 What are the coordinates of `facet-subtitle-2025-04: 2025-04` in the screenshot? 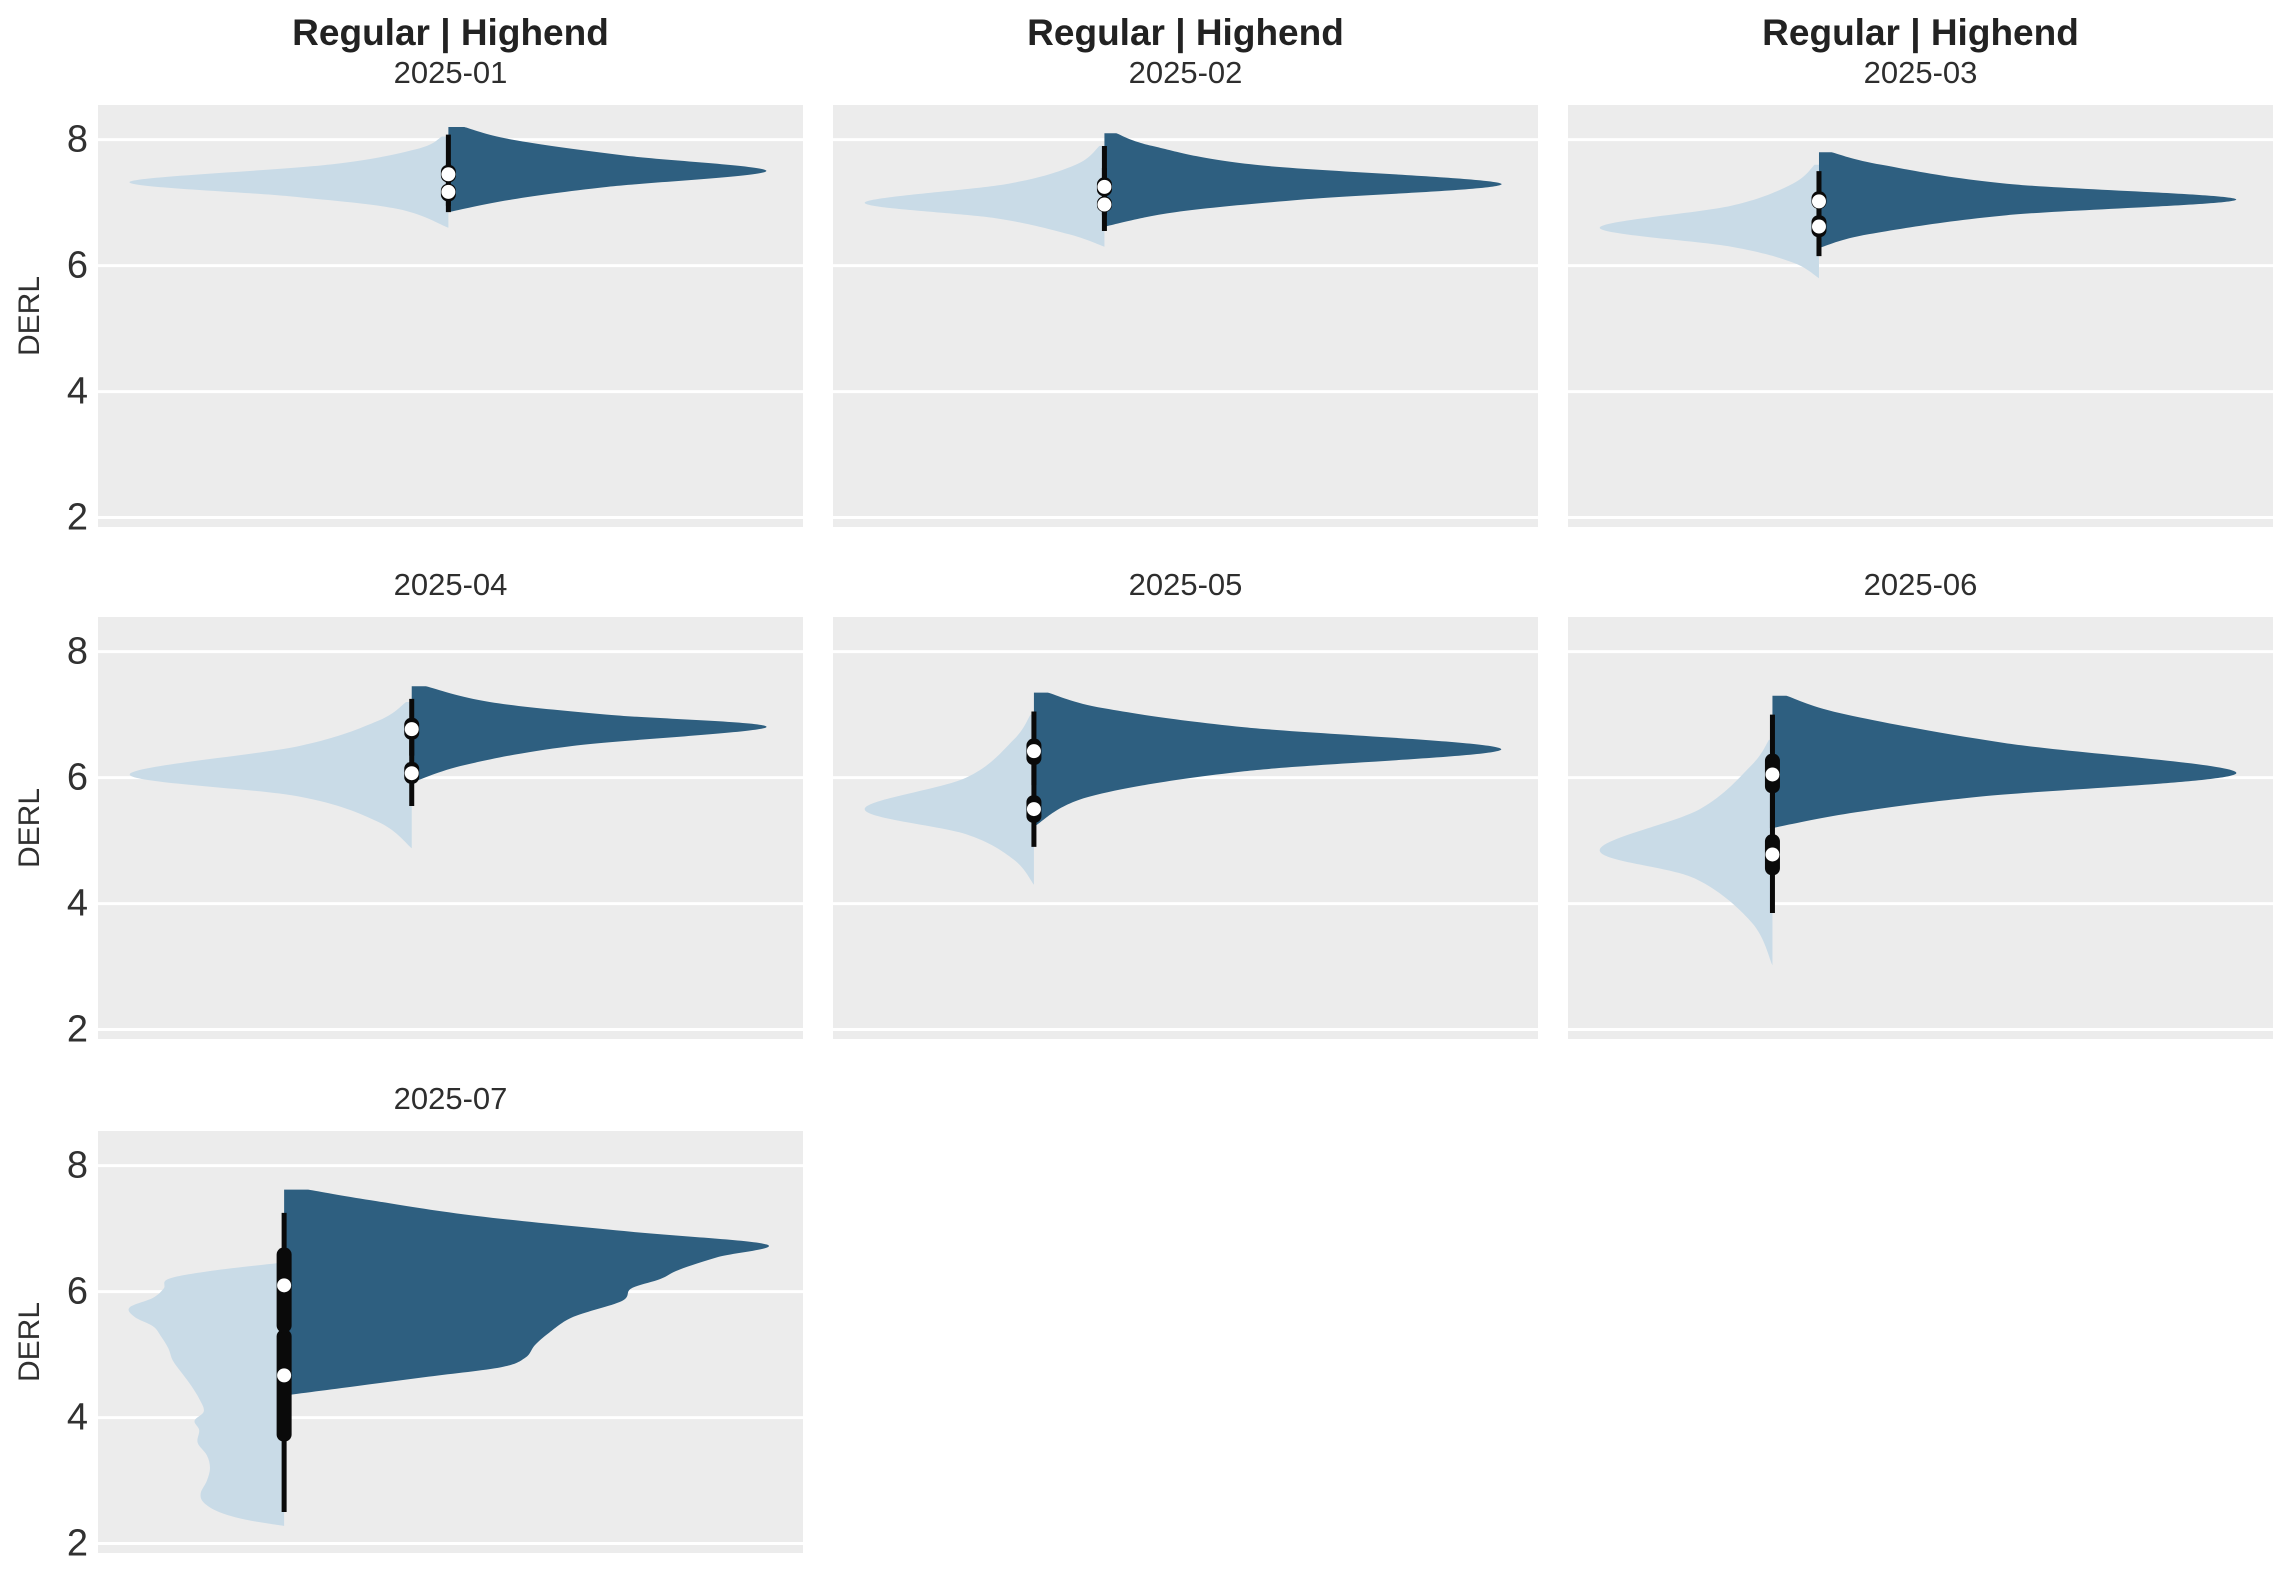 It's located at (450, 584).